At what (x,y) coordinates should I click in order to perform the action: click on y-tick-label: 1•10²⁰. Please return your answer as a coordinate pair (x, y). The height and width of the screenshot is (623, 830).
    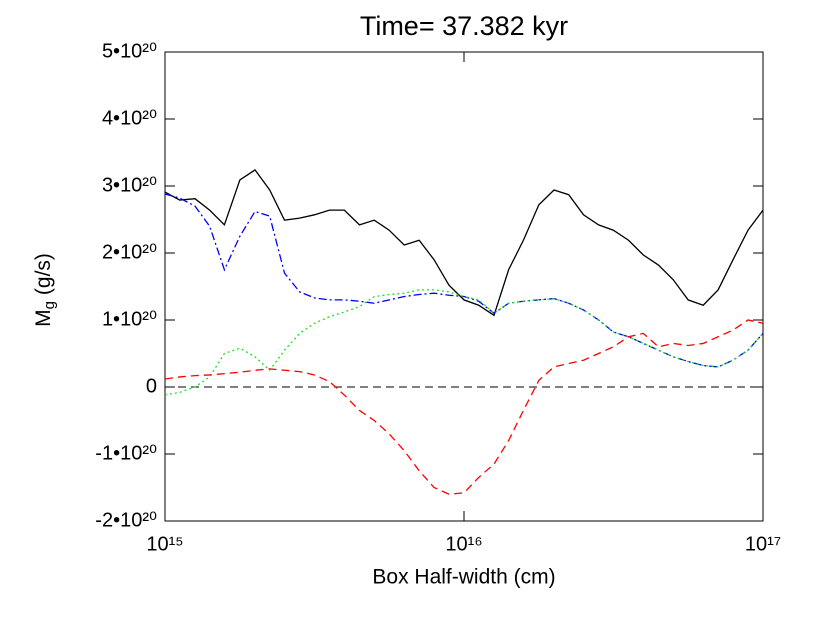
    Looking at the image, I should click on (129, 319).